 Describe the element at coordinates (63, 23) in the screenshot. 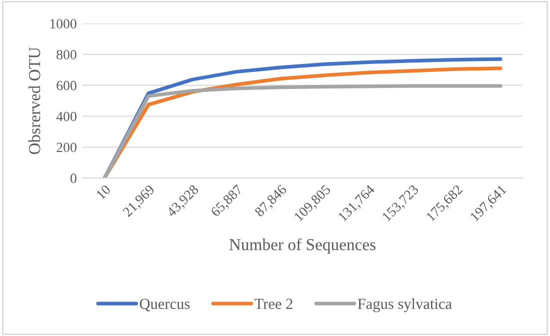

I see `y-tick-label: 1000` at that location.